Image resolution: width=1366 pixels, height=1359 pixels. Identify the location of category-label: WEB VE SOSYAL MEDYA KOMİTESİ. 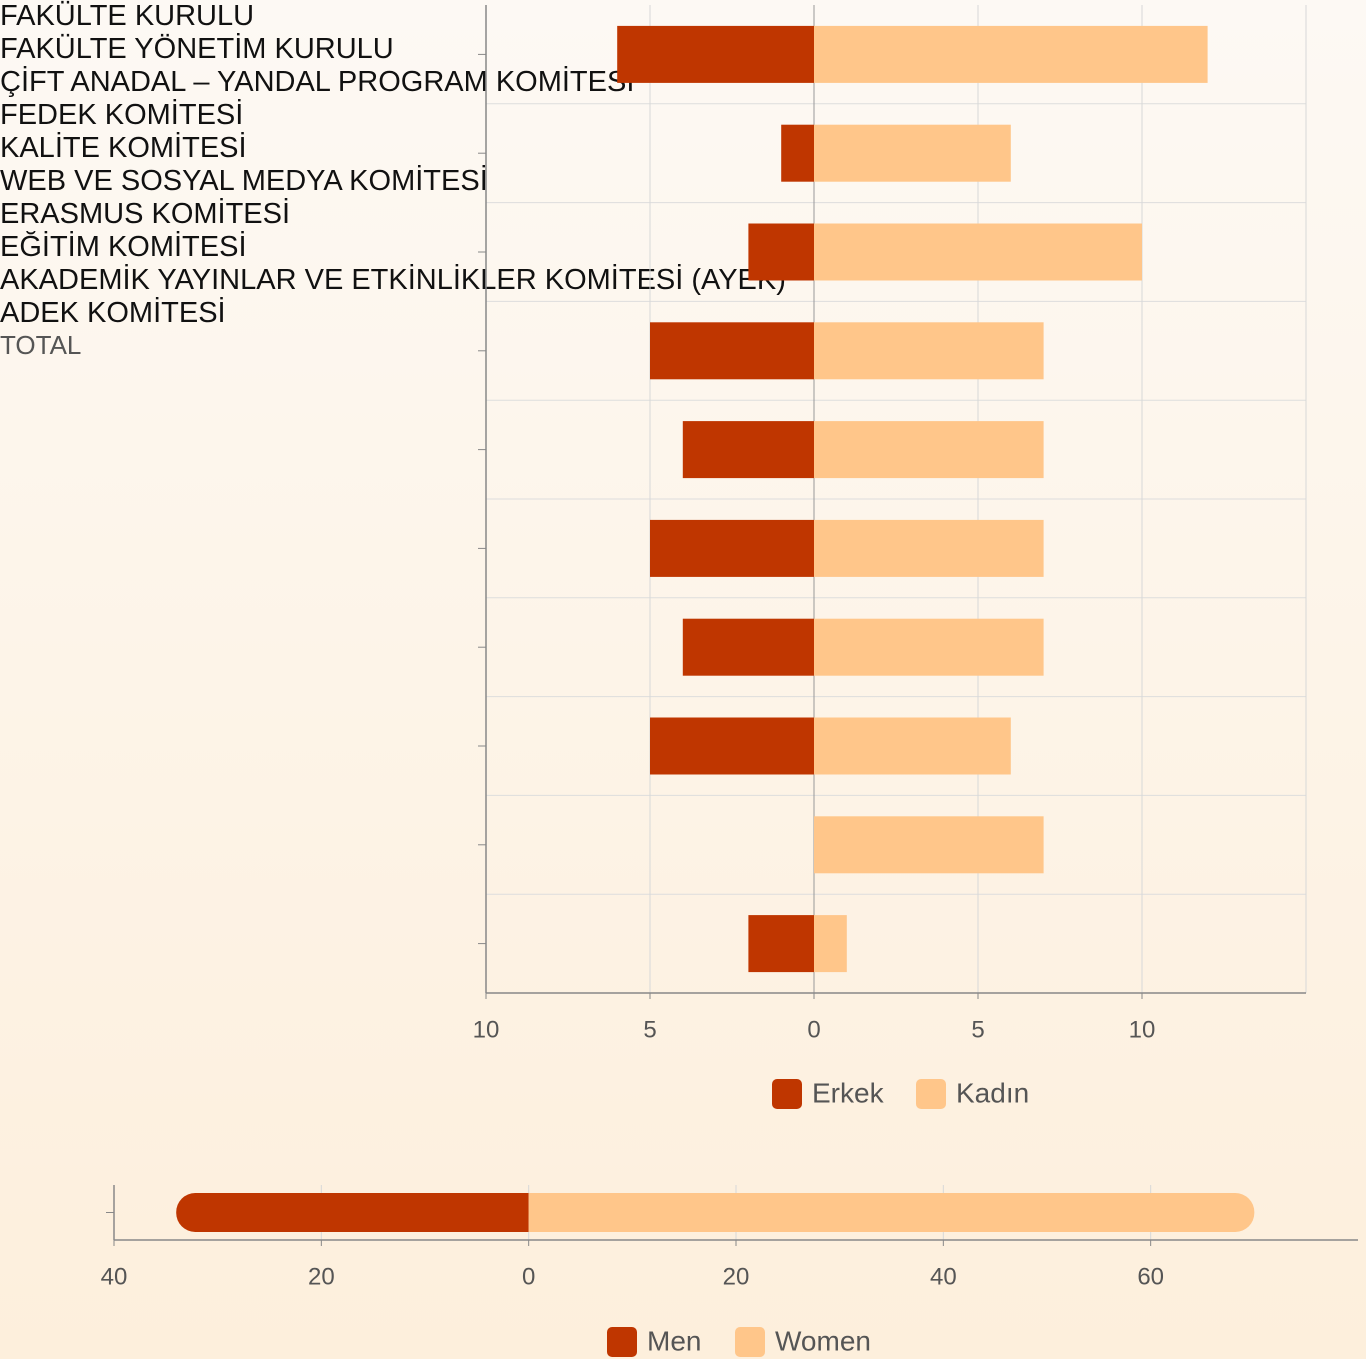
(244, 181).